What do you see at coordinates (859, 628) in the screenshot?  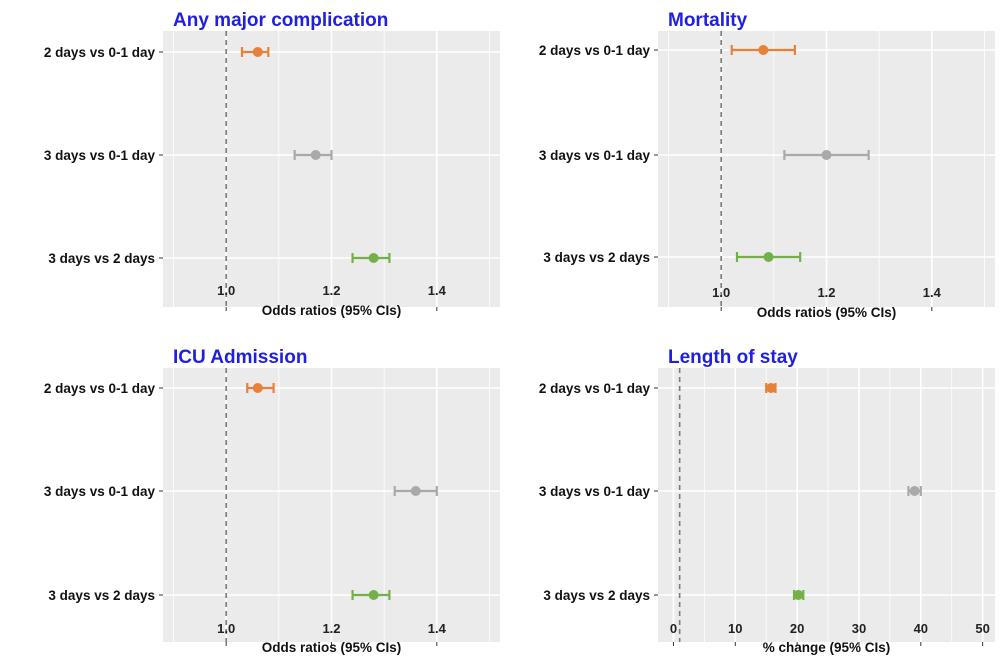 I see `x-tick-label: 30` at bounding box center [859, 628].